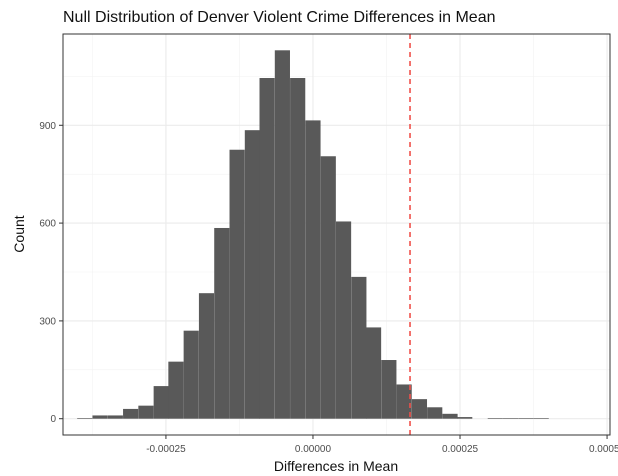  What do you see at coordinates (336, 466) in the screenshot?
I see `x-axis-title: Differences in Mean` at bounding box center [336, 466].